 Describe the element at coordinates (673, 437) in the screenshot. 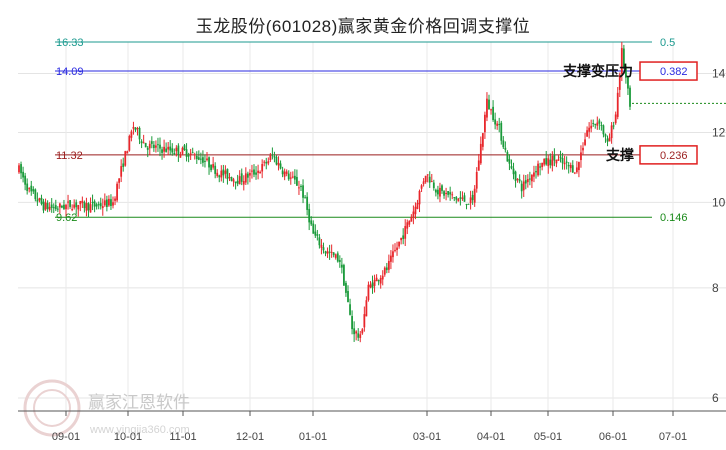

I see `x-tick-label-9: 07-01` at that location.